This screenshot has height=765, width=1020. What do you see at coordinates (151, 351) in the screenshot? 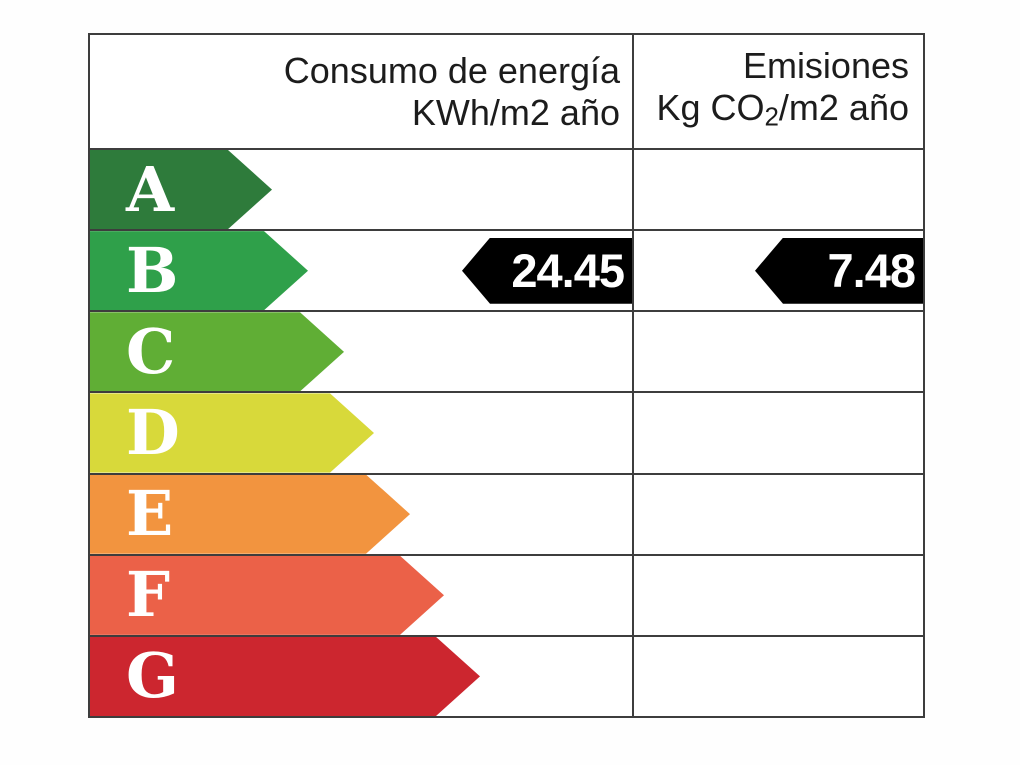
I see `rating-letter-c: C` at bounding box center [151, 351].